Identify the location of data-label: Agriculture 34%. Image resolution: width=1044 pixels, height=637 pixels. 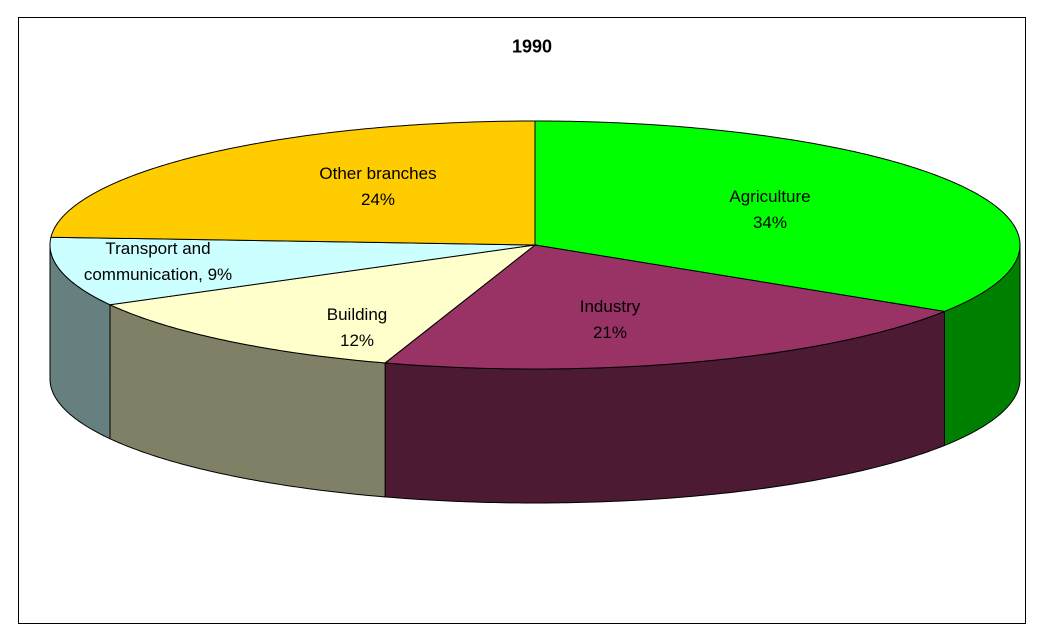
(770, 209).